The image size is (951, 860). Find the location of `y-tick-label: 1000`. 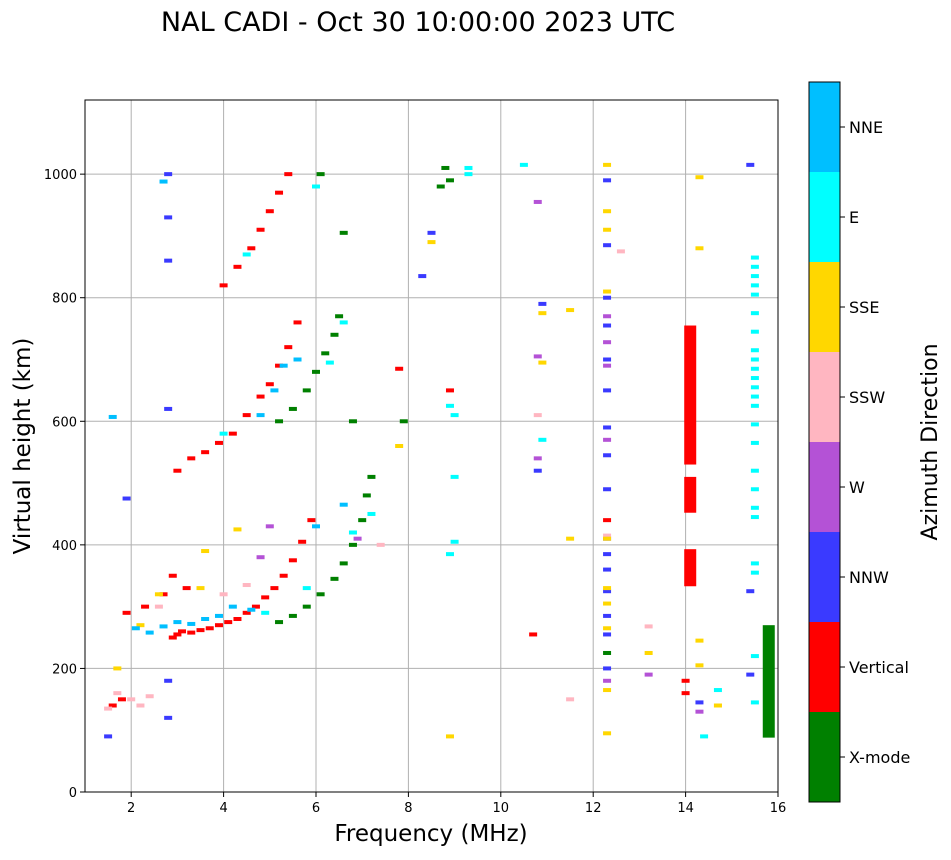

y-tick-label: 1000 is located at coordinates (60, 175).